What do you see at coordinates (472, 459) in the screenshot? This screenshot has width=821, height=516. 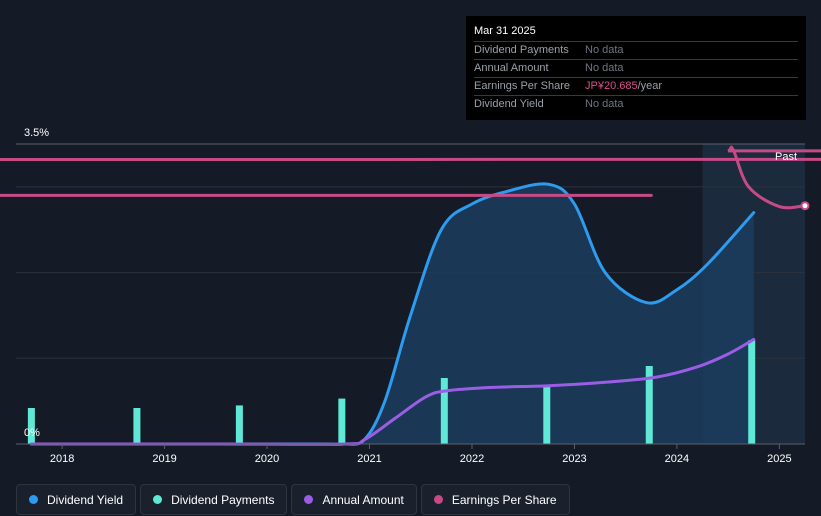 I see `x-tick-label: 2022` at bounding box center [472, 459].